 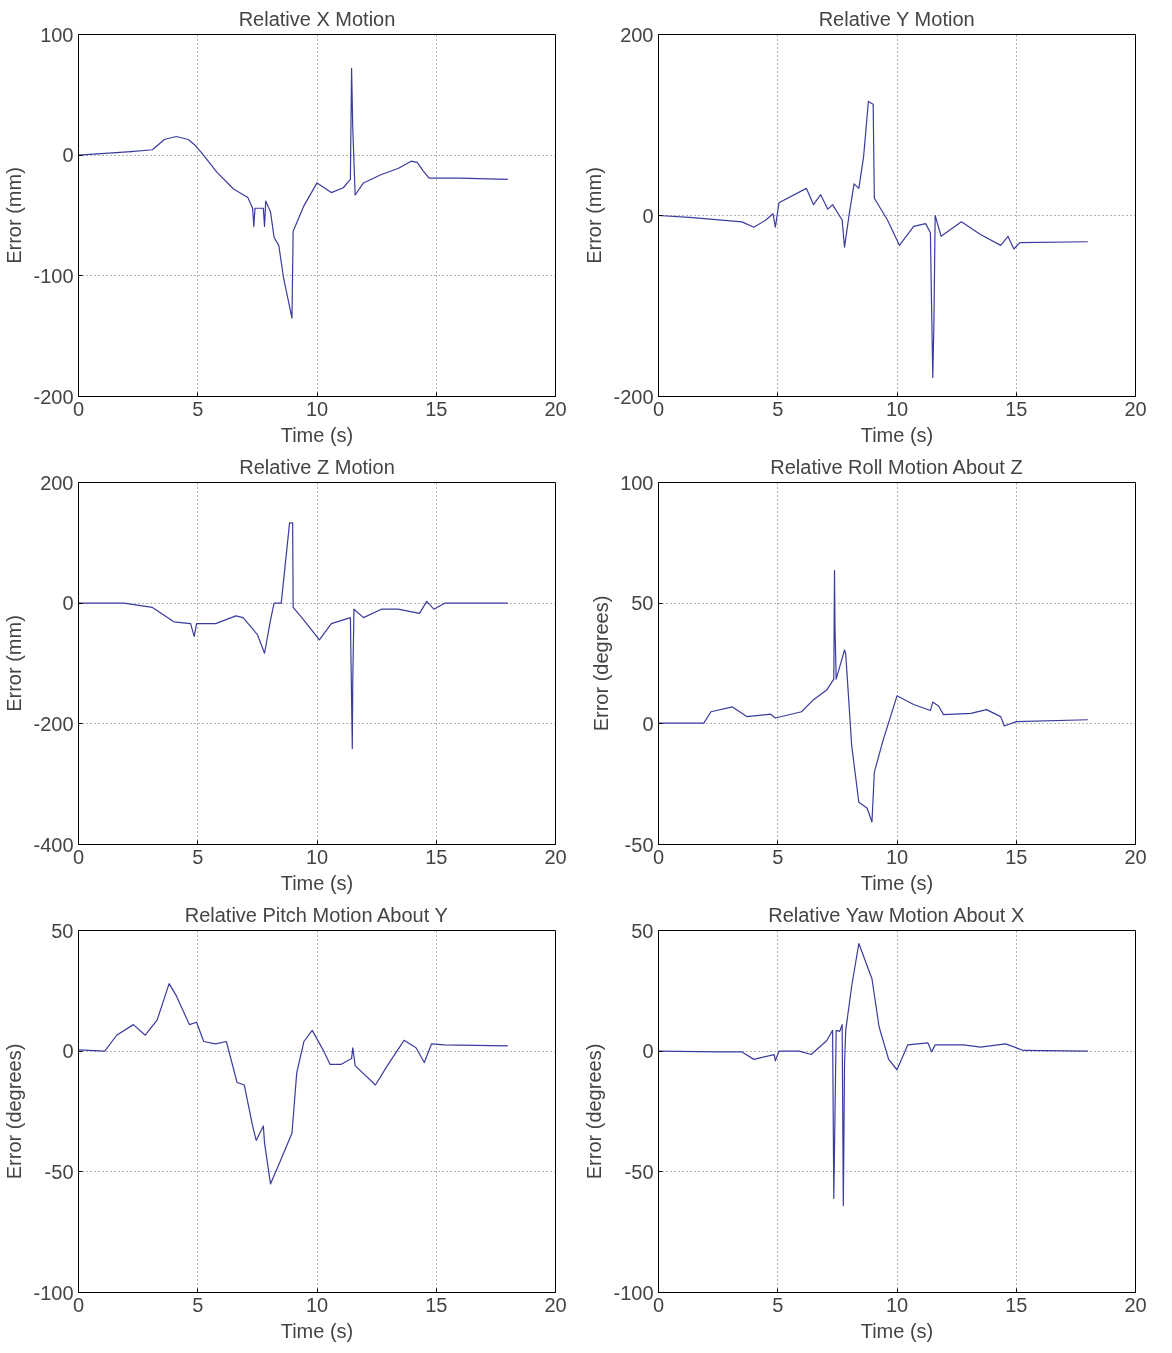 What do you see at coordinates (896, 466) in the screenshot?
I see `chart-title: Relative Roll Motion About Z` at bounding box center [896, 466].